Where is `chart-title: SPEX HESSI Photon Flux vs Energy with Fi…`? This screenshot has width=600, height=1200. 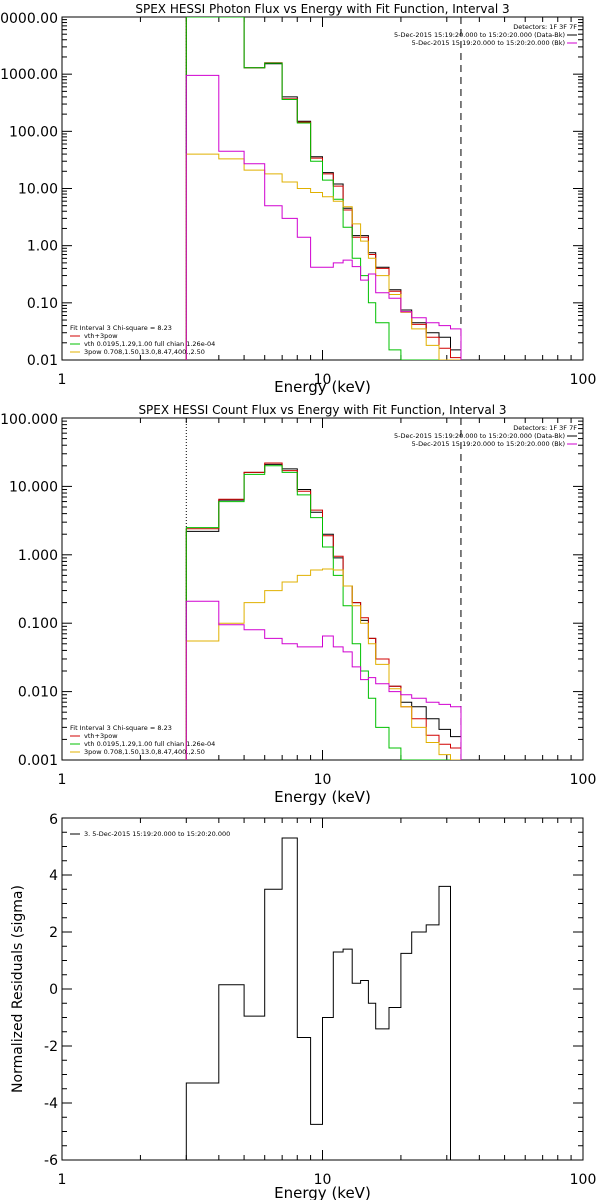
chart-title: SPEX HESSI Photon Flux vs Energy with Fi… is located at coordinates (322, 9).